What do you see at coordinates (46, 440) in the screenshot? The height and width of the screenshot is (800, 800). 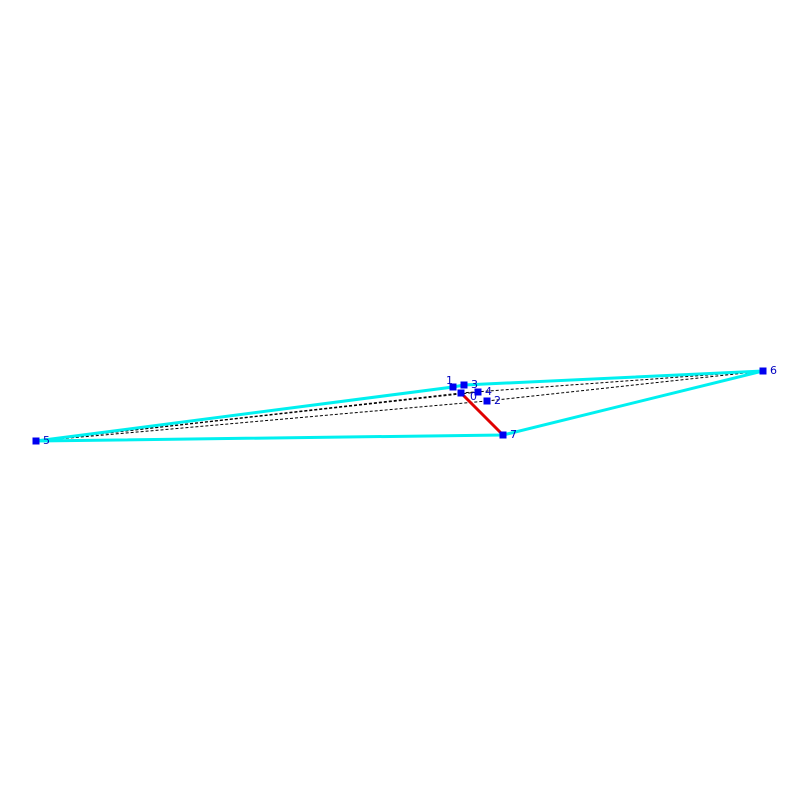 I see `node-label: 5` at bounding box center [46, 440].